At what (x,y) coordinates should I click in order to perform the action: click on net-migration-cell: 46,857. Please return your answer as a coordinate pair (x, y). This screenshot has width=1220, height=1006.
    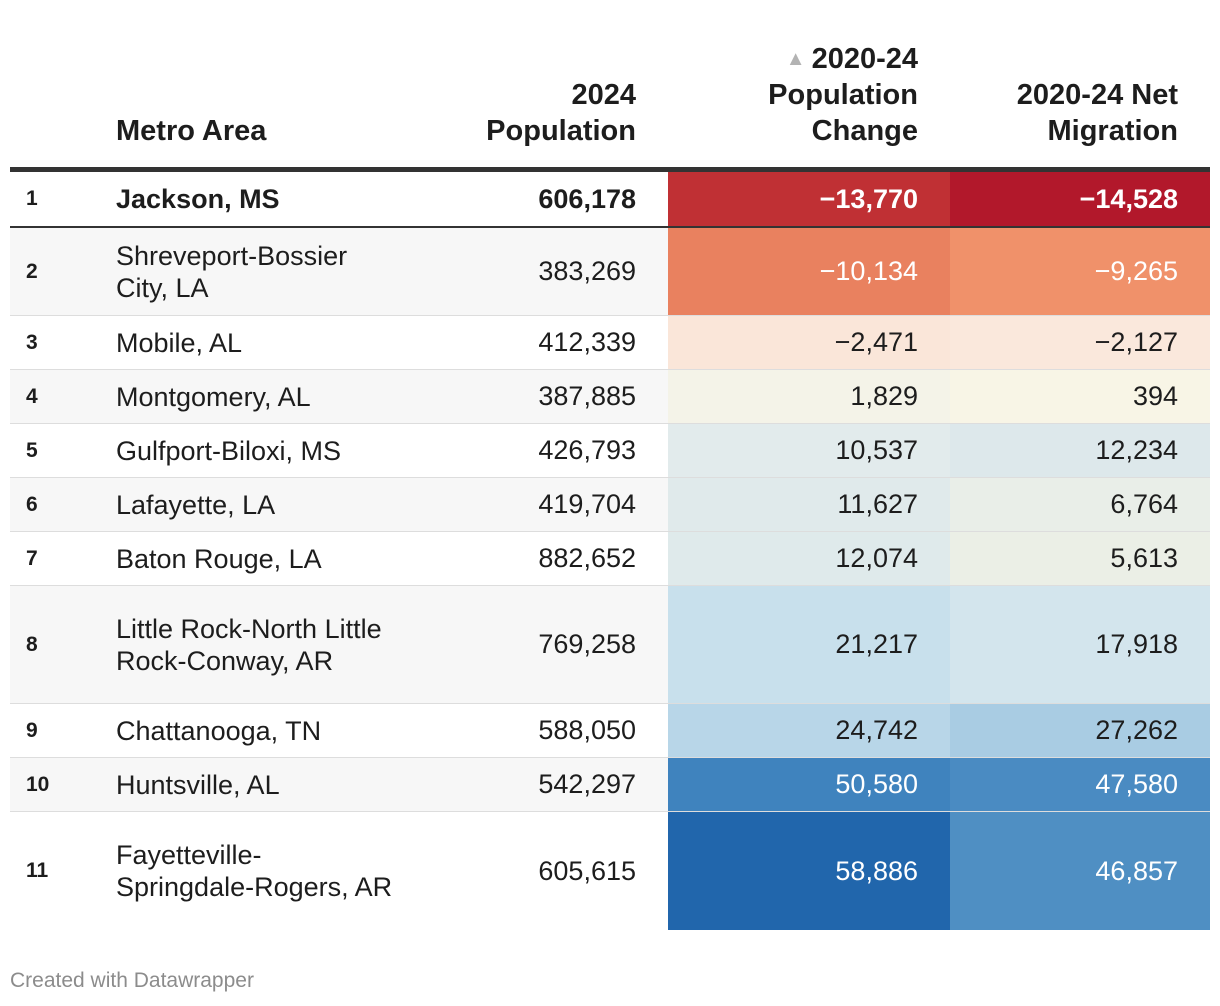
    Looking at the image, I should click on (1080, 871).